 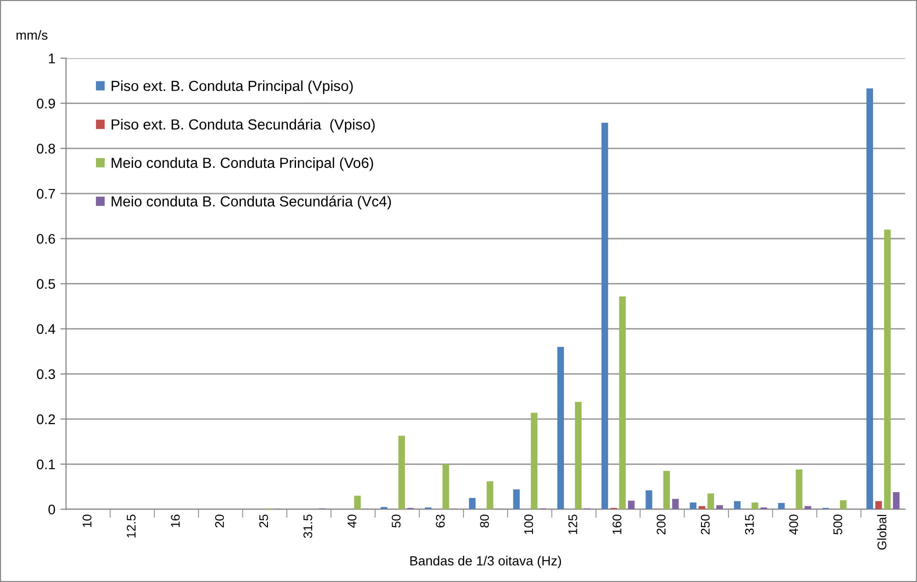 I want to click on legend-label: Piso ext. B. Conduta Principal (Vpiso), so click(x=232, y=87).